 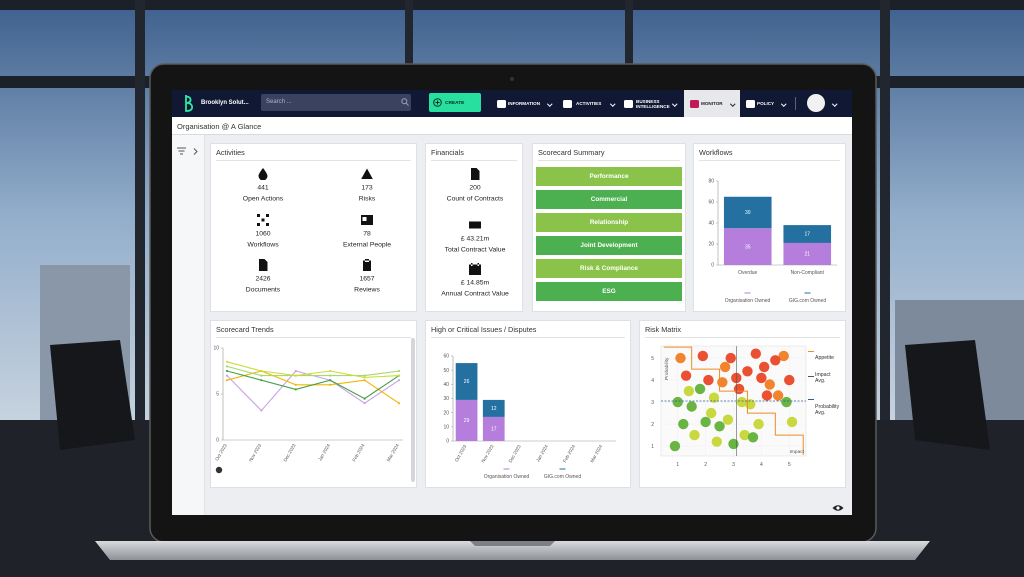 I want to click on card-title: Financials, so click(x=474, y=154).